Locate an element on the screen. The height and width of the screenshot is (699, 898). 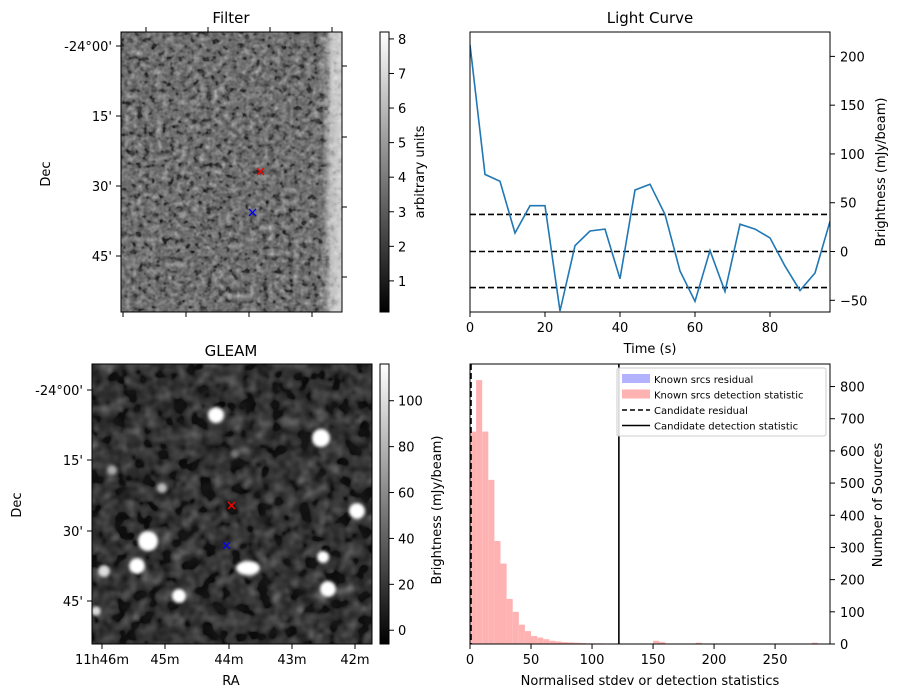
filter-colorbar-label: arbitrary units is located at coordinates (420, 171).